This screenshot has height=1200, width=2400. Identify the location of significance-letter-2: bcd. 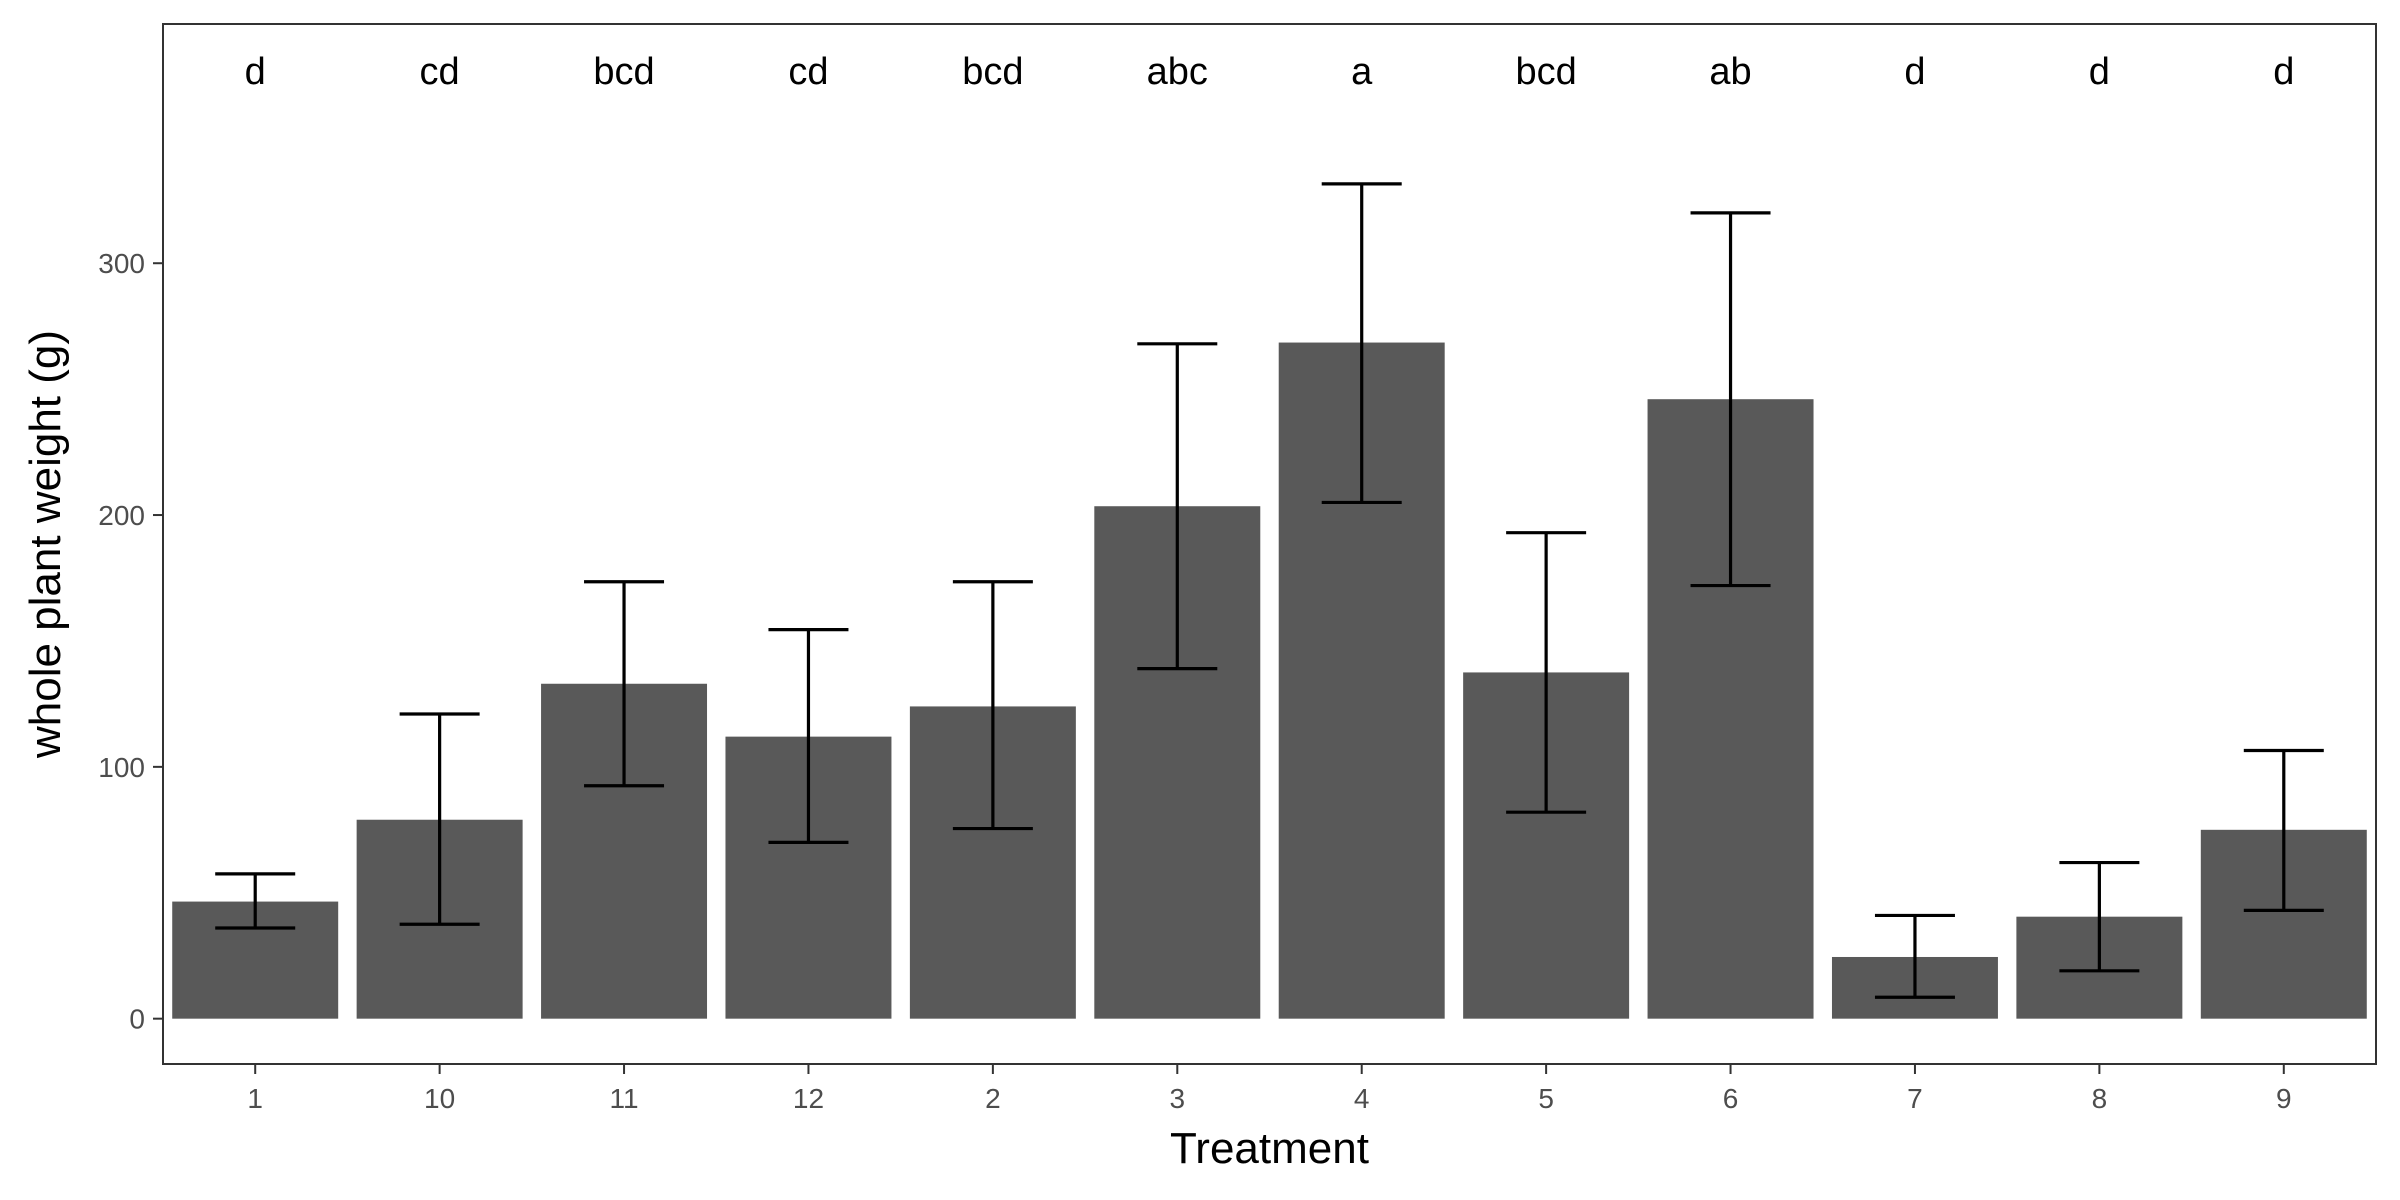
(992, 72).